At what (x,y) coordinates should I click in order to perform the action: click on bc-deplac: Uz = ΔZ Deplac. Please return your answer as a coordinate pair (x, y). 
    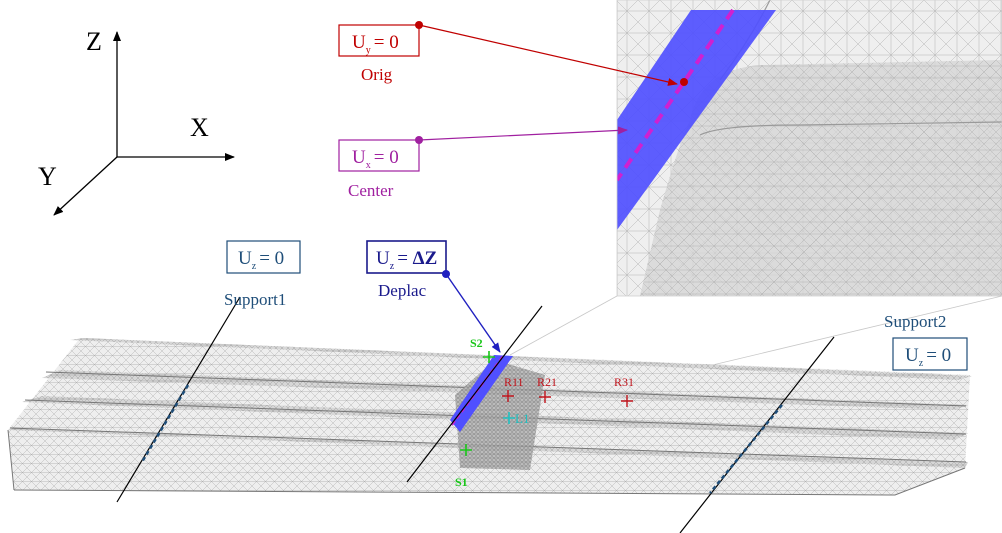
    Looking at the image, I should click on (433, 296).